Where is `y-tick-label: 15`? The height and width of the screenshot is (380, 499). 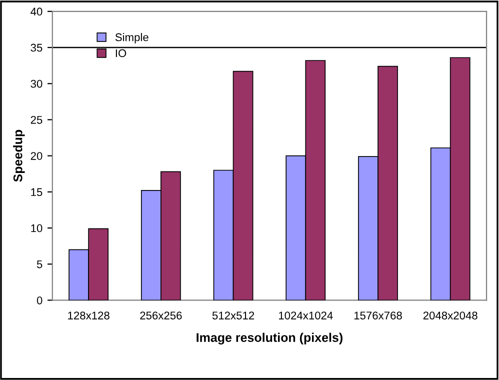 y-tick-label: 15 is located at coordinates (36, 192).